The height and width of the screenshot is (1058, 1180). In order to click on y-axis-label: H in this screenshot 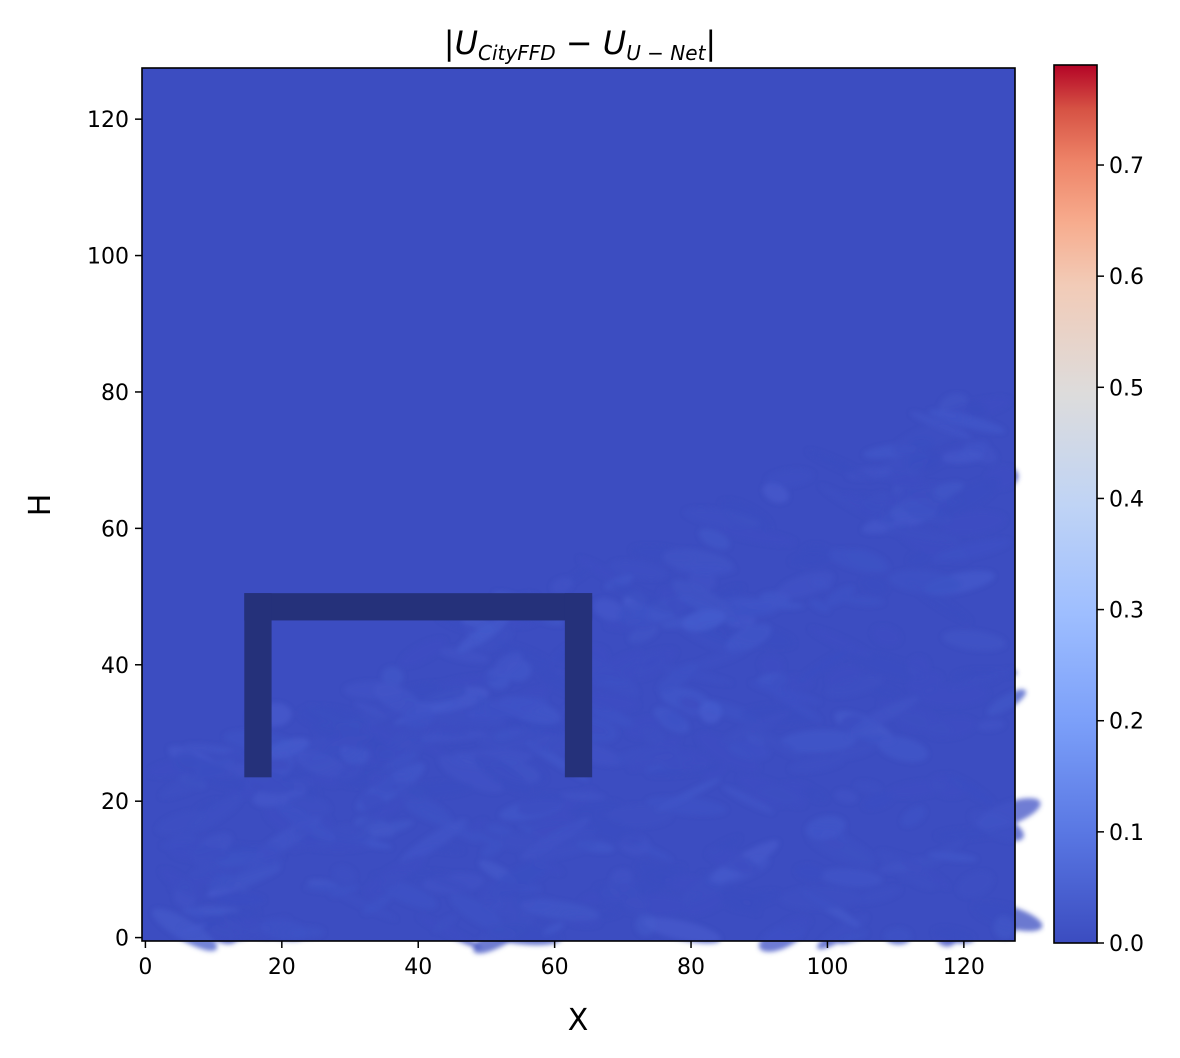, I will do `click(40, 505)`.